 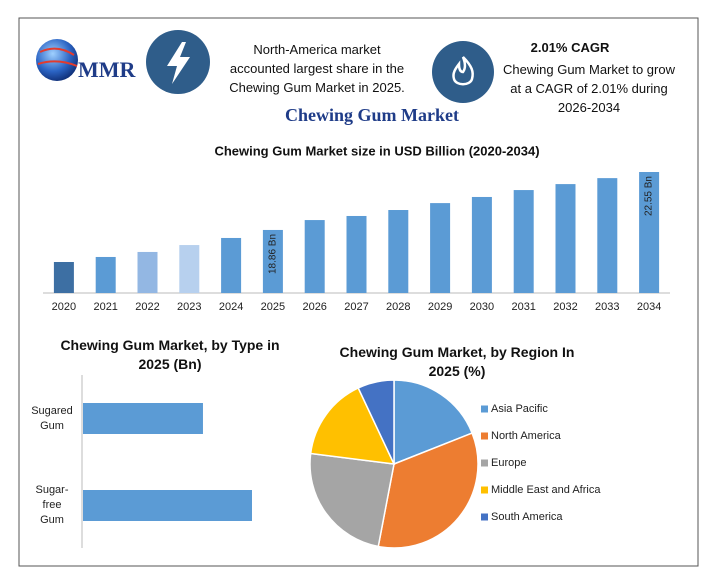 I want to click on x-tick-label: 2021, so click(x=105, y=307).